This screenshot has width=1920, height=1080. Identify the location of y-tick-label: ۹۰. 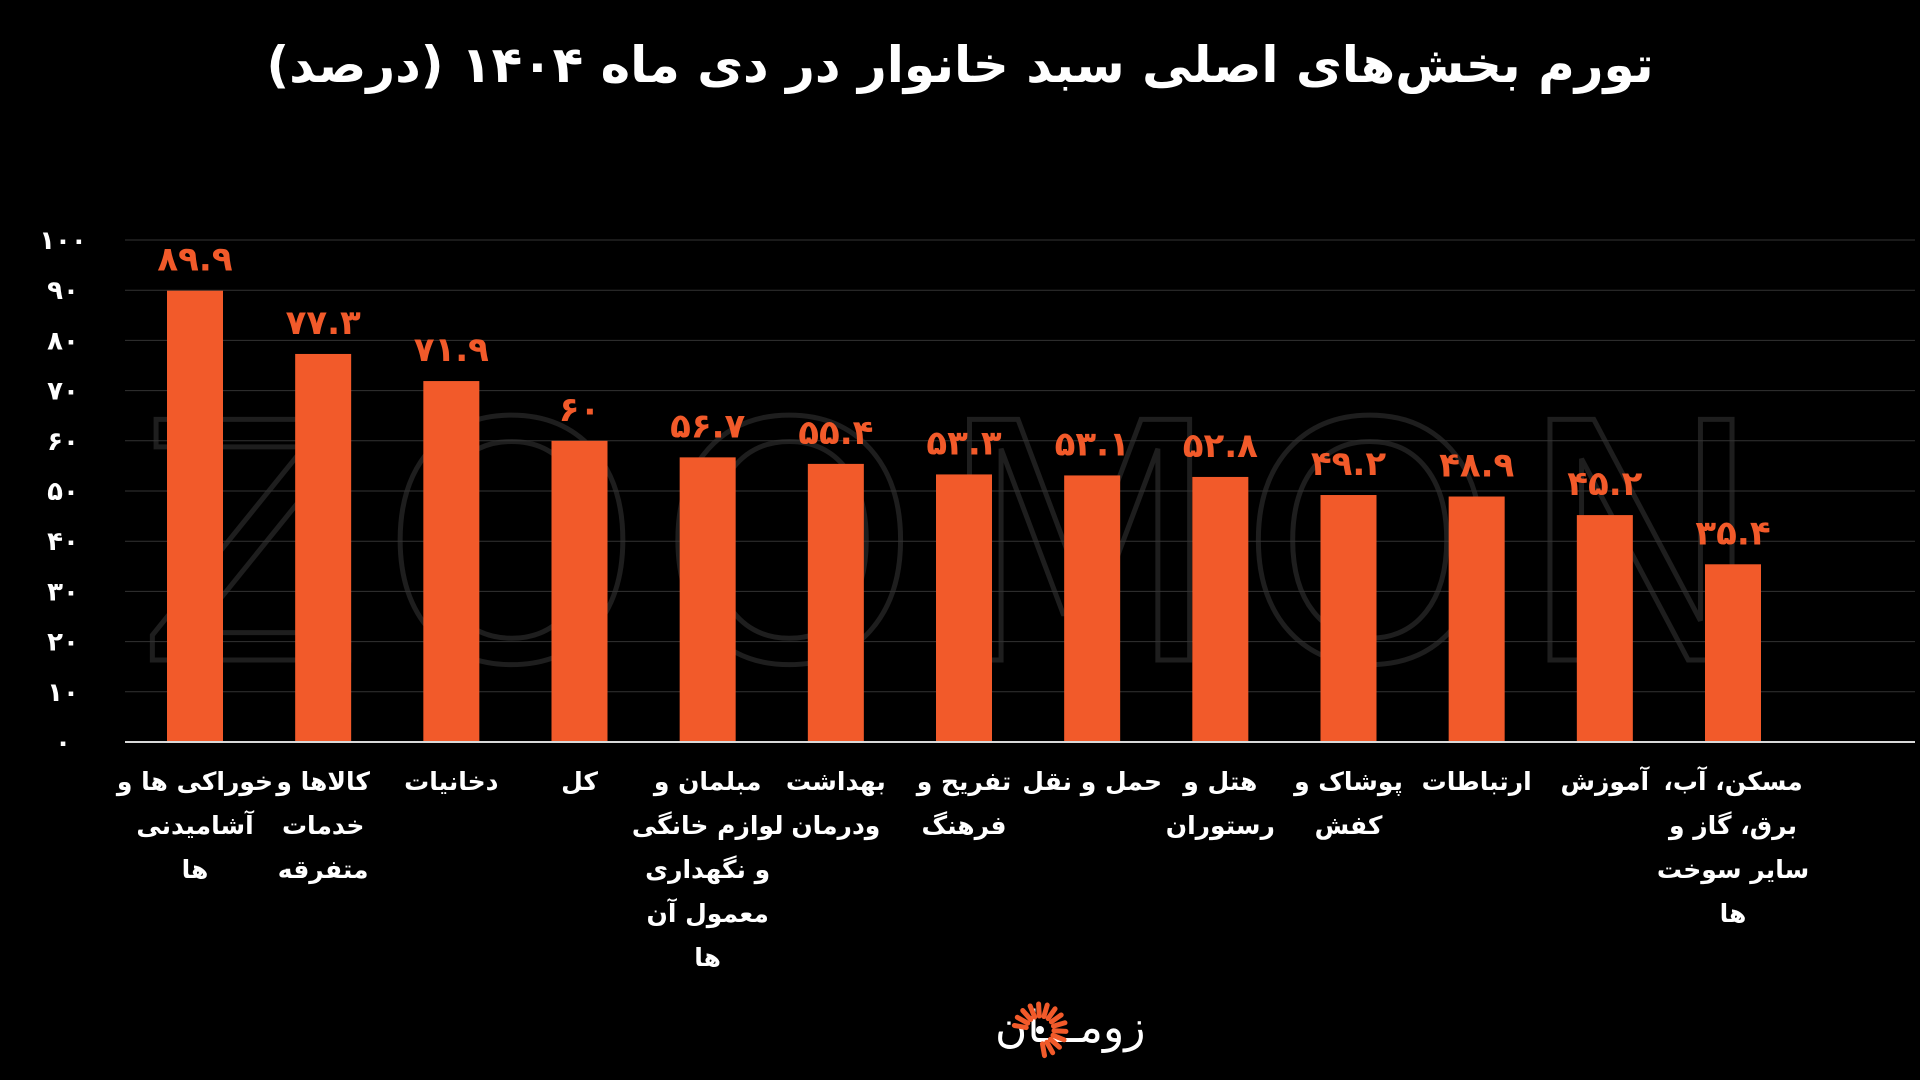
(63, 291).